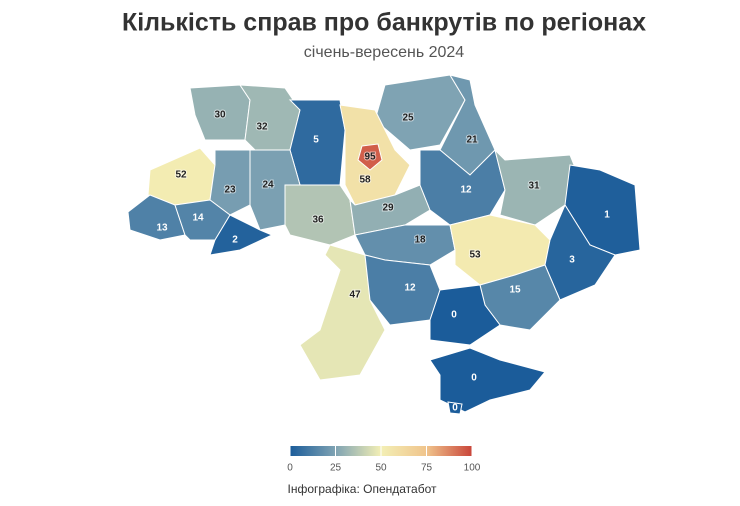 The image size is (740, 506). I want to click on region-label: 18, so click(420, 240).